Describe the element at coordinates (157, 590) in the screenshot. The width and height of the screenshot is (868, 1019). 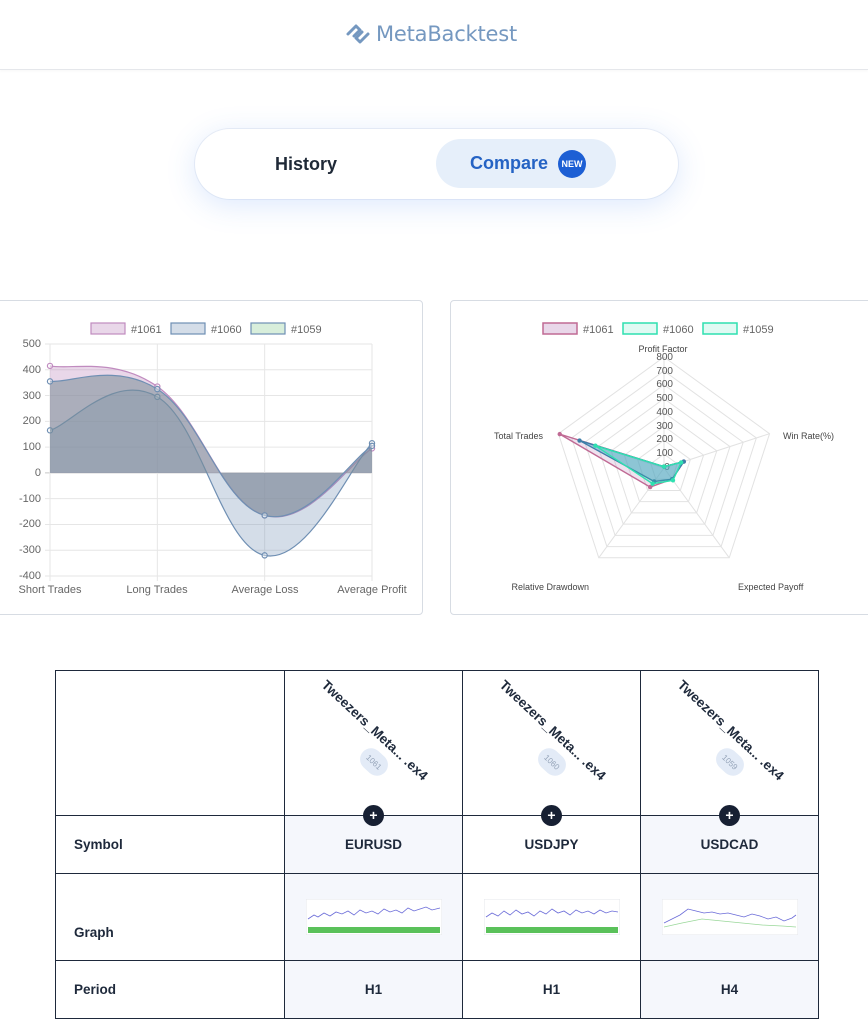
I see `x-tick: Long Trades` at that location.